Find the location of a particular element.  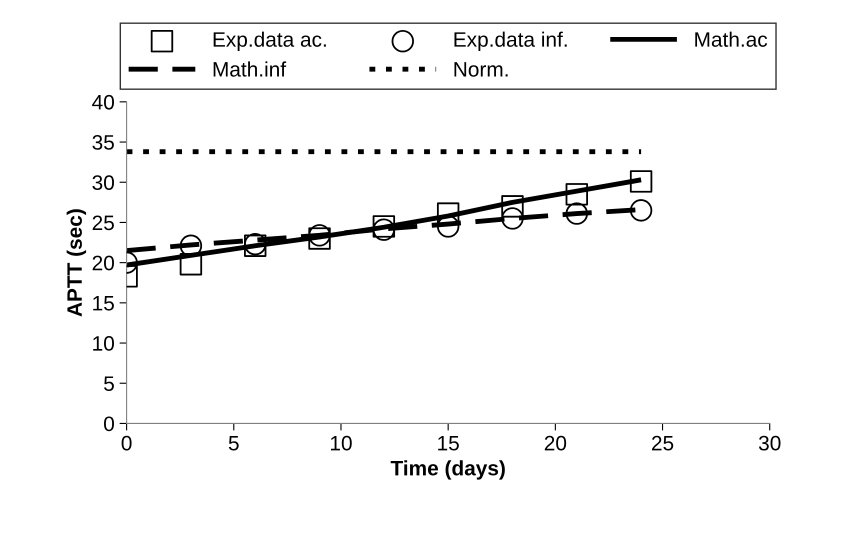

x-tick-label: 25 is located at coordinates (663, 443).